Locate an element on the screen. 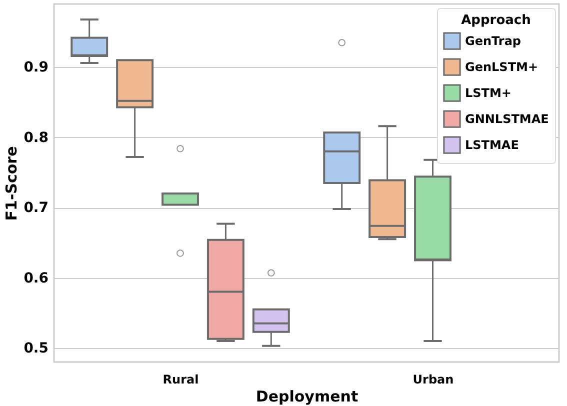  legend-title: Approach is located at coordinates (496, 20).